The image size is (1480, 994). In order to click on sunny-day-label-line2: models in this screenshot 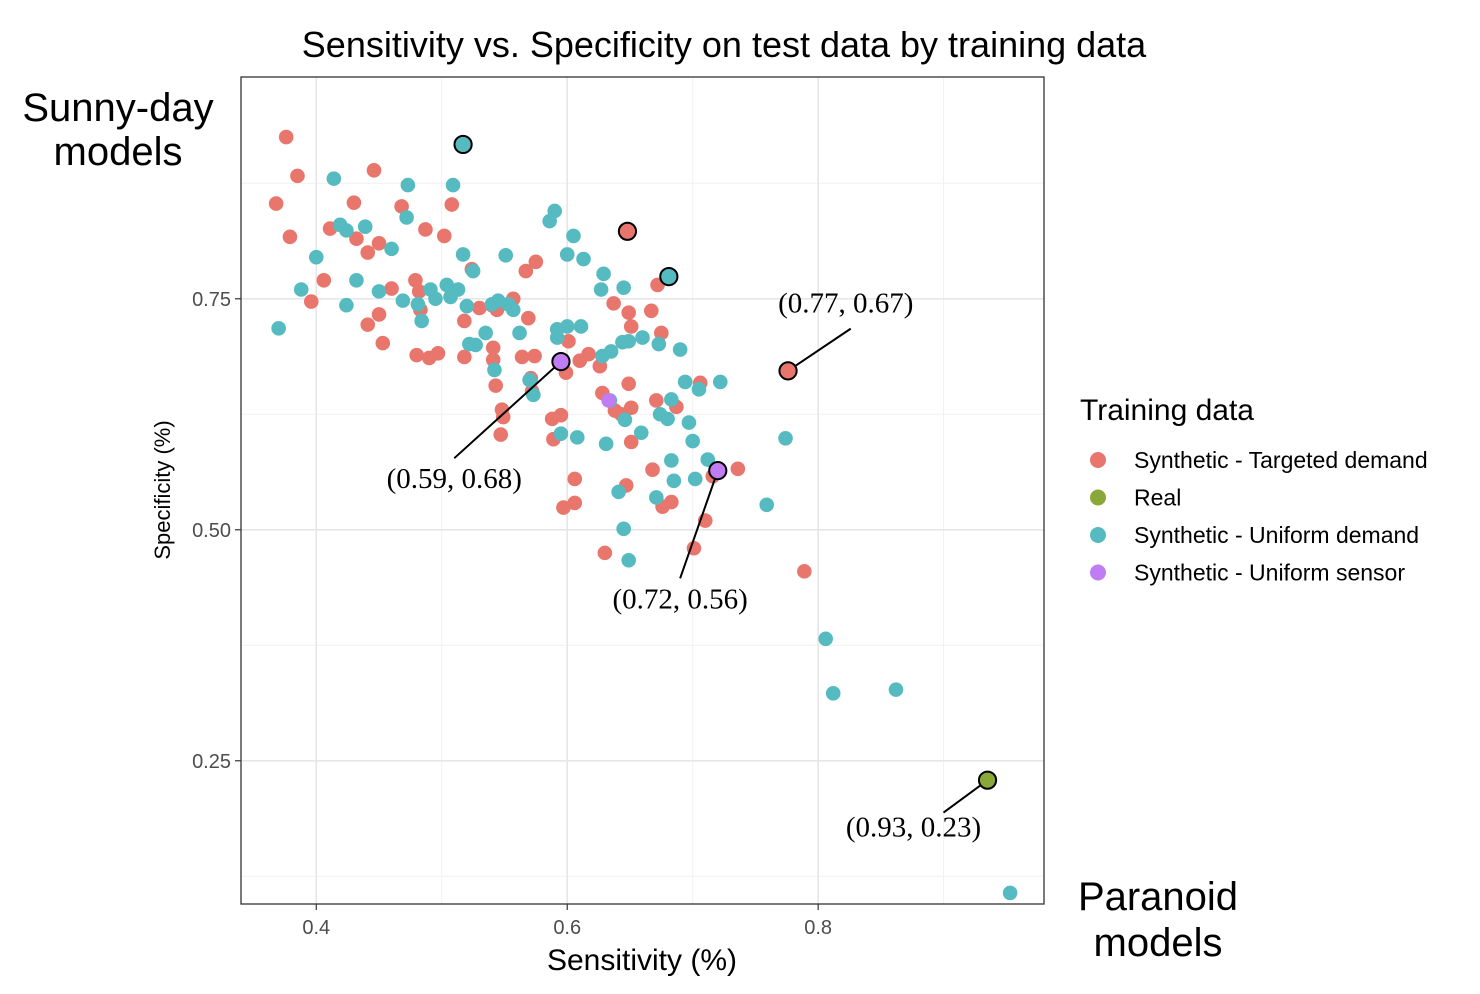, I will do `click(118, 152)`.